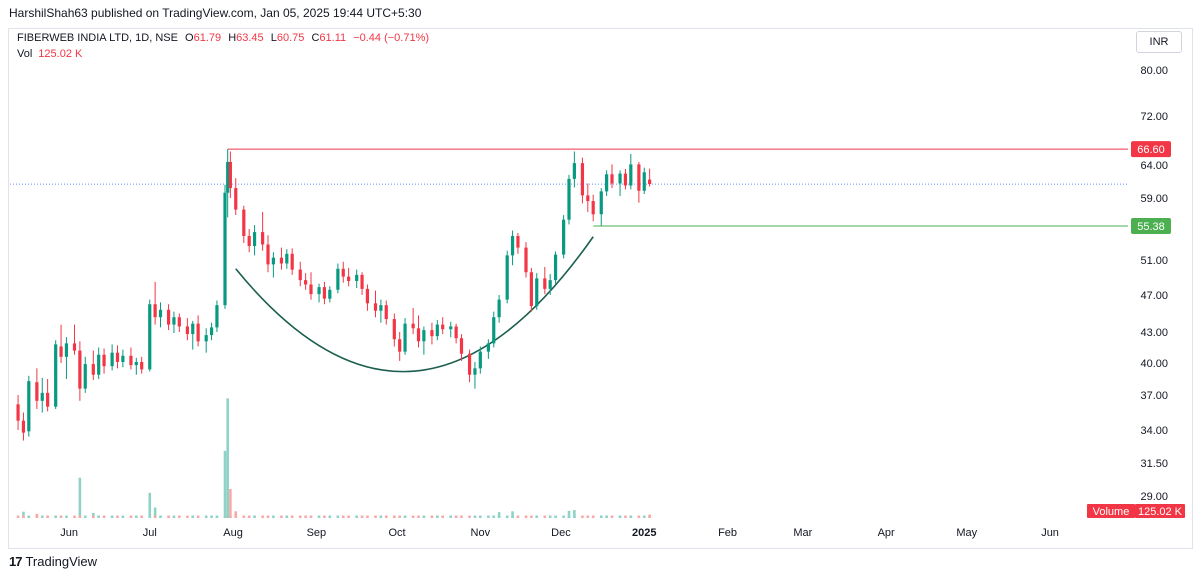 The height and width of the screenshot is (578, 1200). I want to click on change-value: −0.44 (−0.71%), so click(391, 38).